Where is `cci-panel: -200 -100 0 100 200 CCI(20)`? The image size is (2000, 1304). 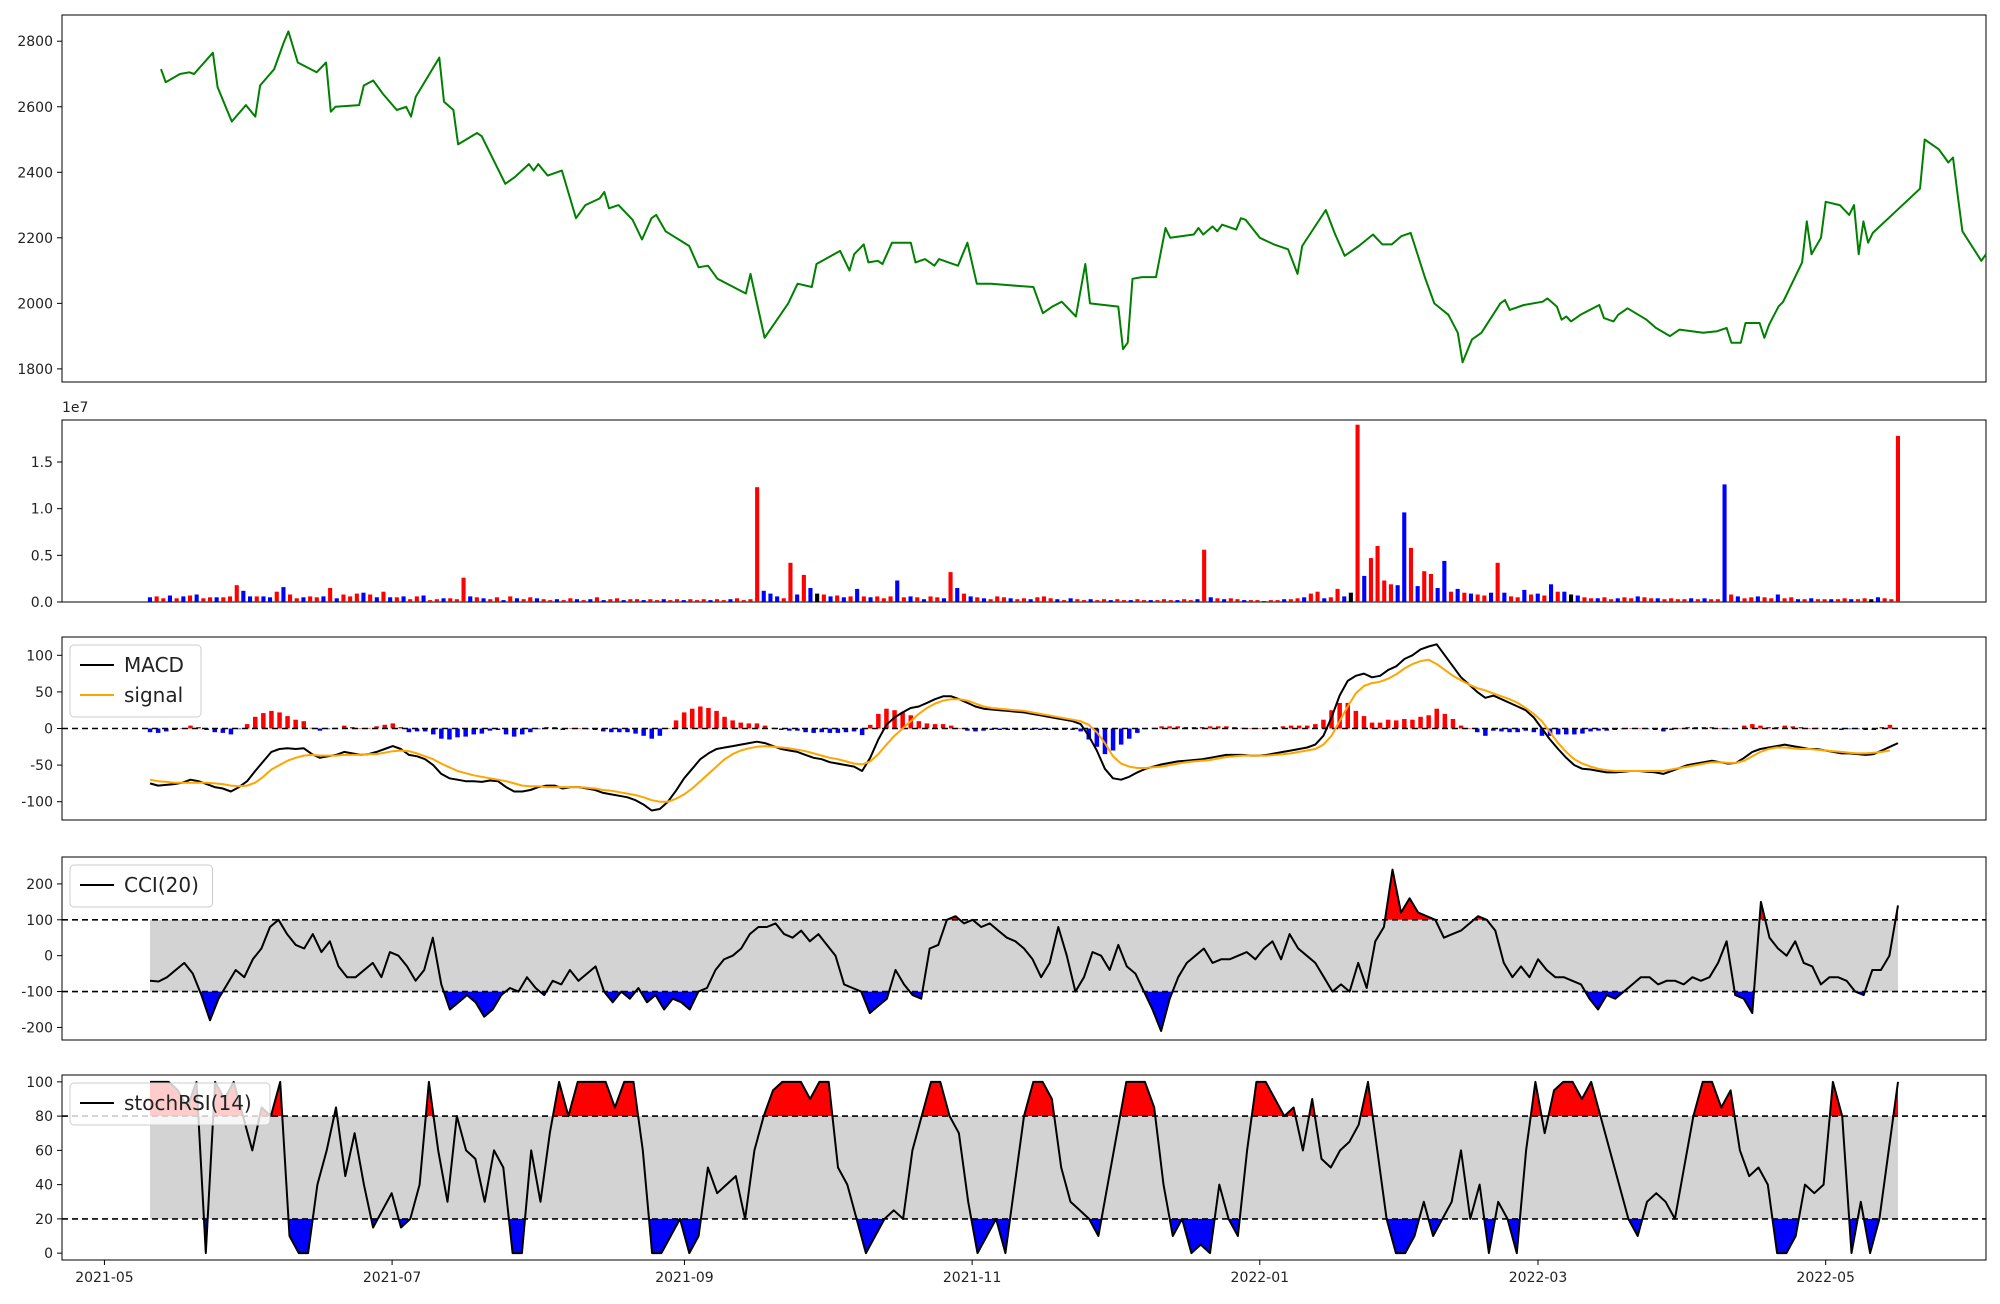 cci-panel: -200 -100 0 100 200 CCI(20) is located at coordinates (1004, 948).